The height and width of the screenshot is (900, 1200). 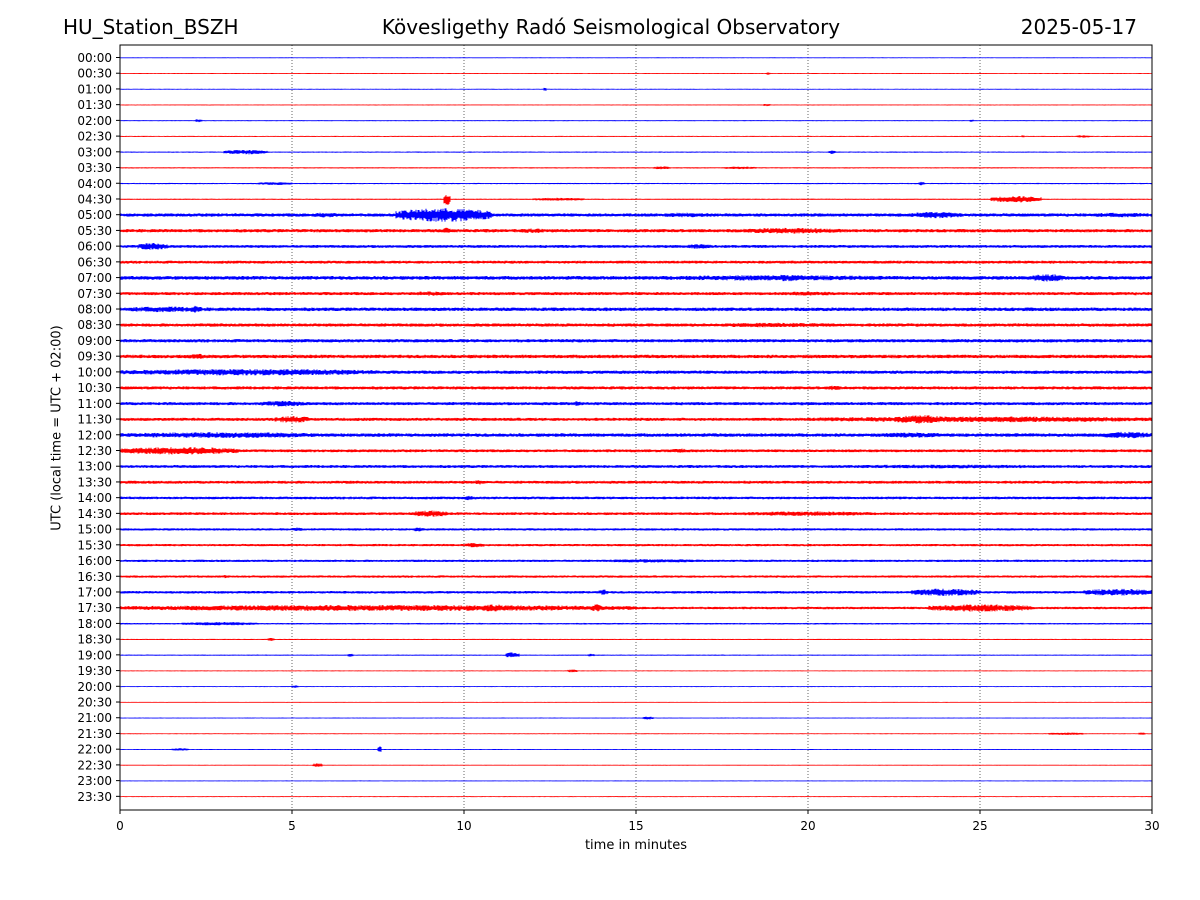 I want to click on y-tick-label: 18:30, so click(x=94, y=640).